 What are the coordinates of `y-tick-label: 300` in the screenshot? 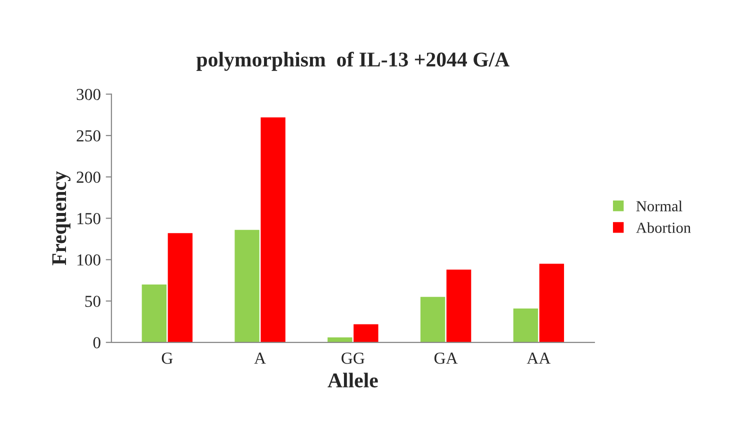 It's located at (88, 94).